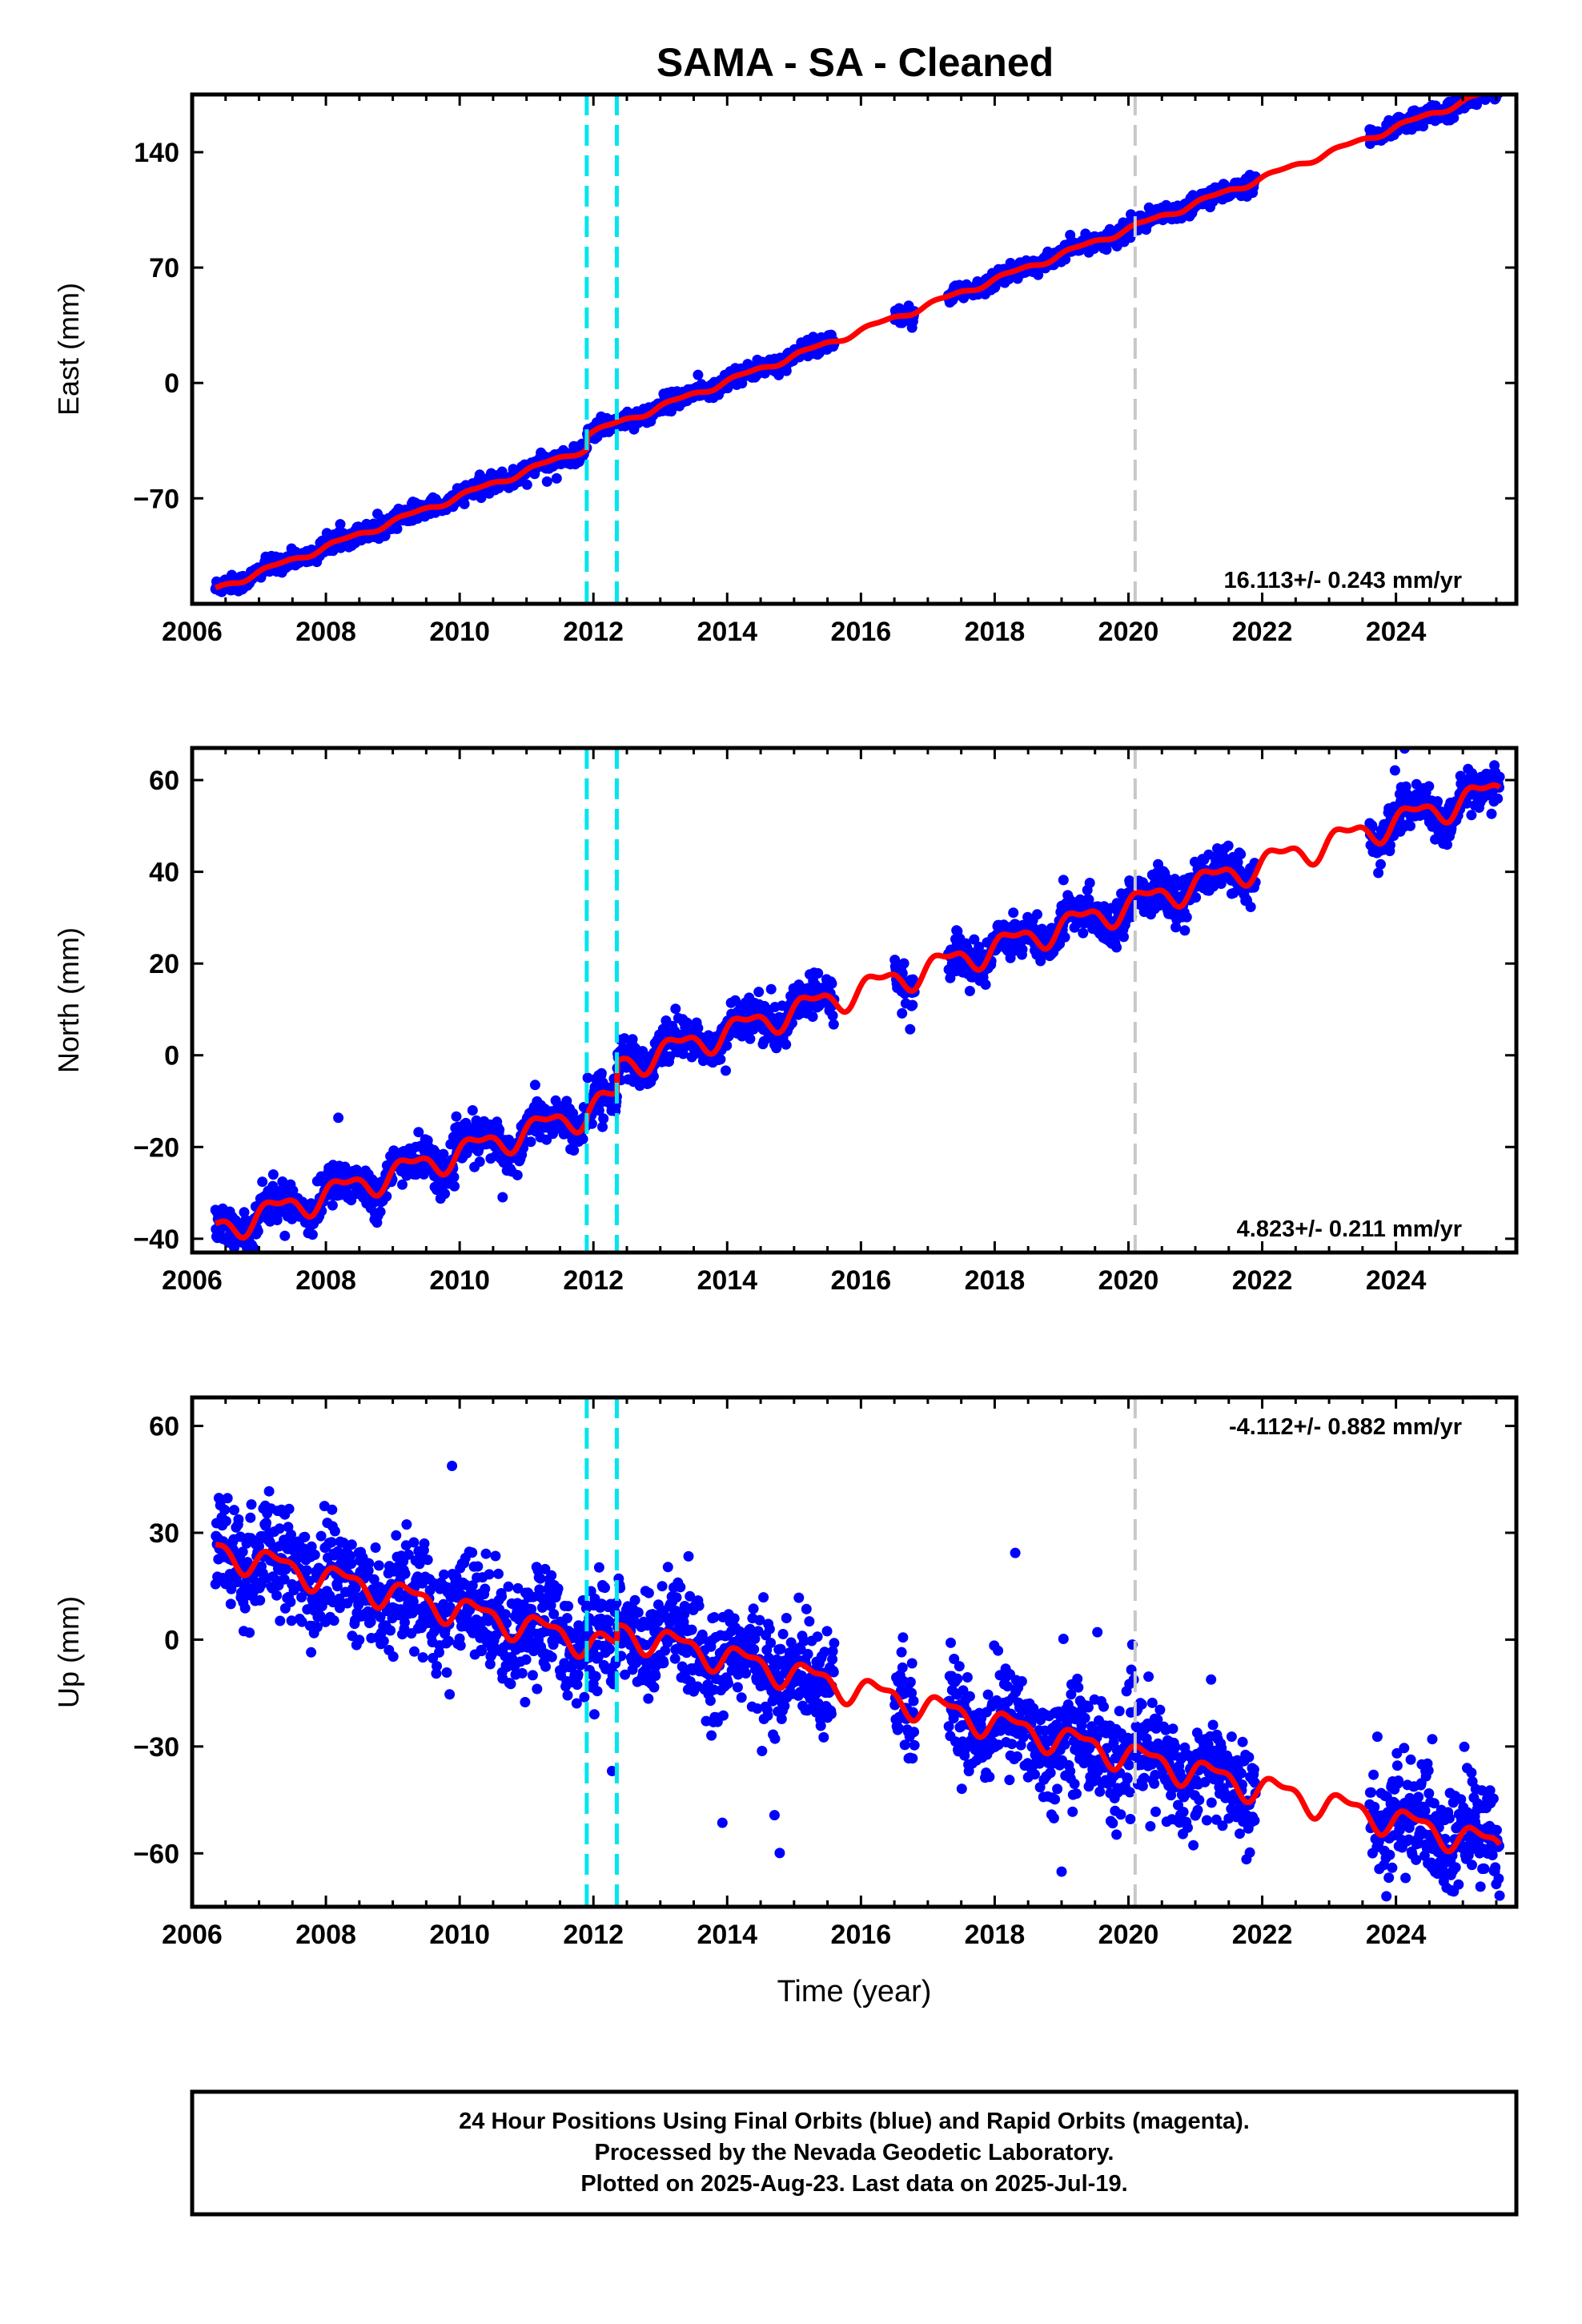  I want to click on x-tick-label: 2016, so click(861, 1281).